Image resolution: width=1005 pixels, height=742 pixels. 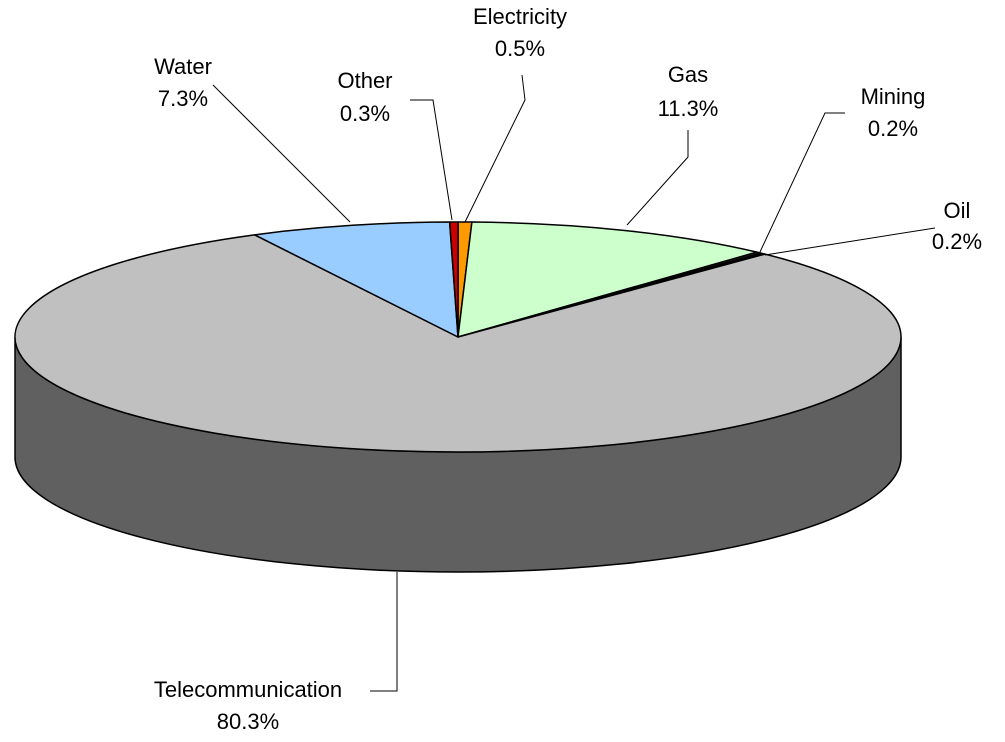 What do you see at coordinates (365, 113) in the screenshot?
I see `slice-value: 0.3%` at bounding box center [365, 113].